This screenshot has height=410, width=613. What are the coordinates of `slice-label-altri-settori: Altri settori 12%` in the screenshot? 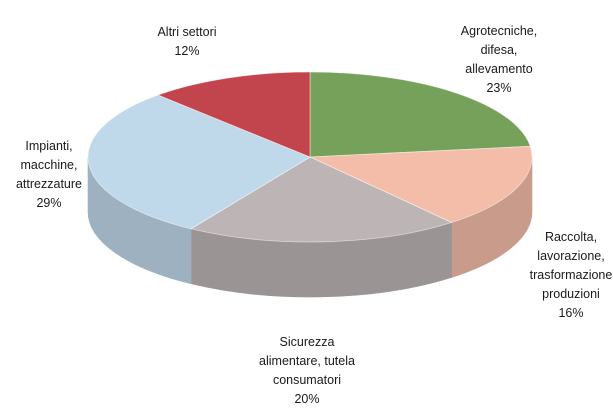 It's located at (186, 41).